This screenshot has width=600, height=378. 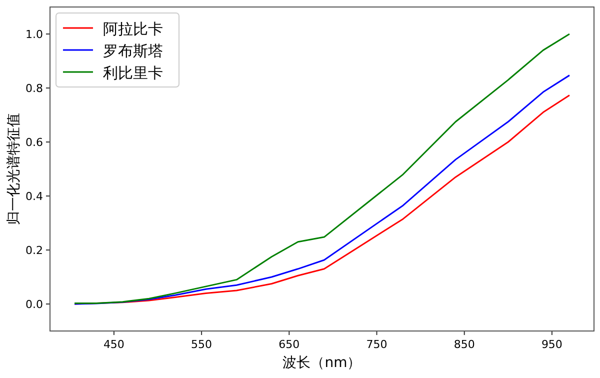 What do you see at coordinates (14, 169) in the screenshot?
I see `y-axis-title: 归一化光谱特征值` at bounding box center [14, 169].